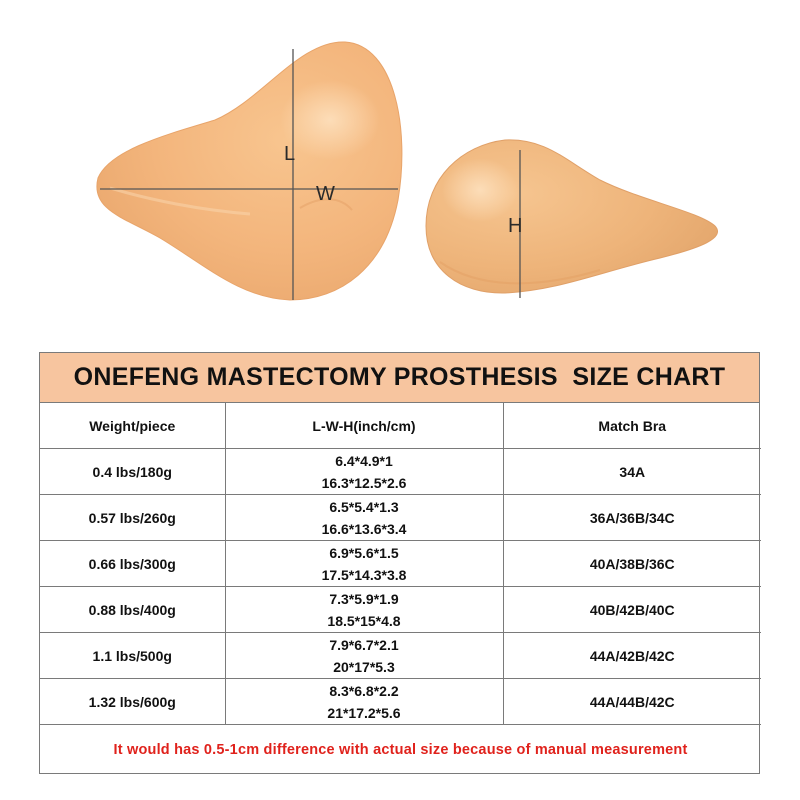 The image size is (800, 800). What do you see at coordinates (631, 655) in the screenshot?
I see `bra-cell: 44A/42B/42C` at bounding box center [631, 655].